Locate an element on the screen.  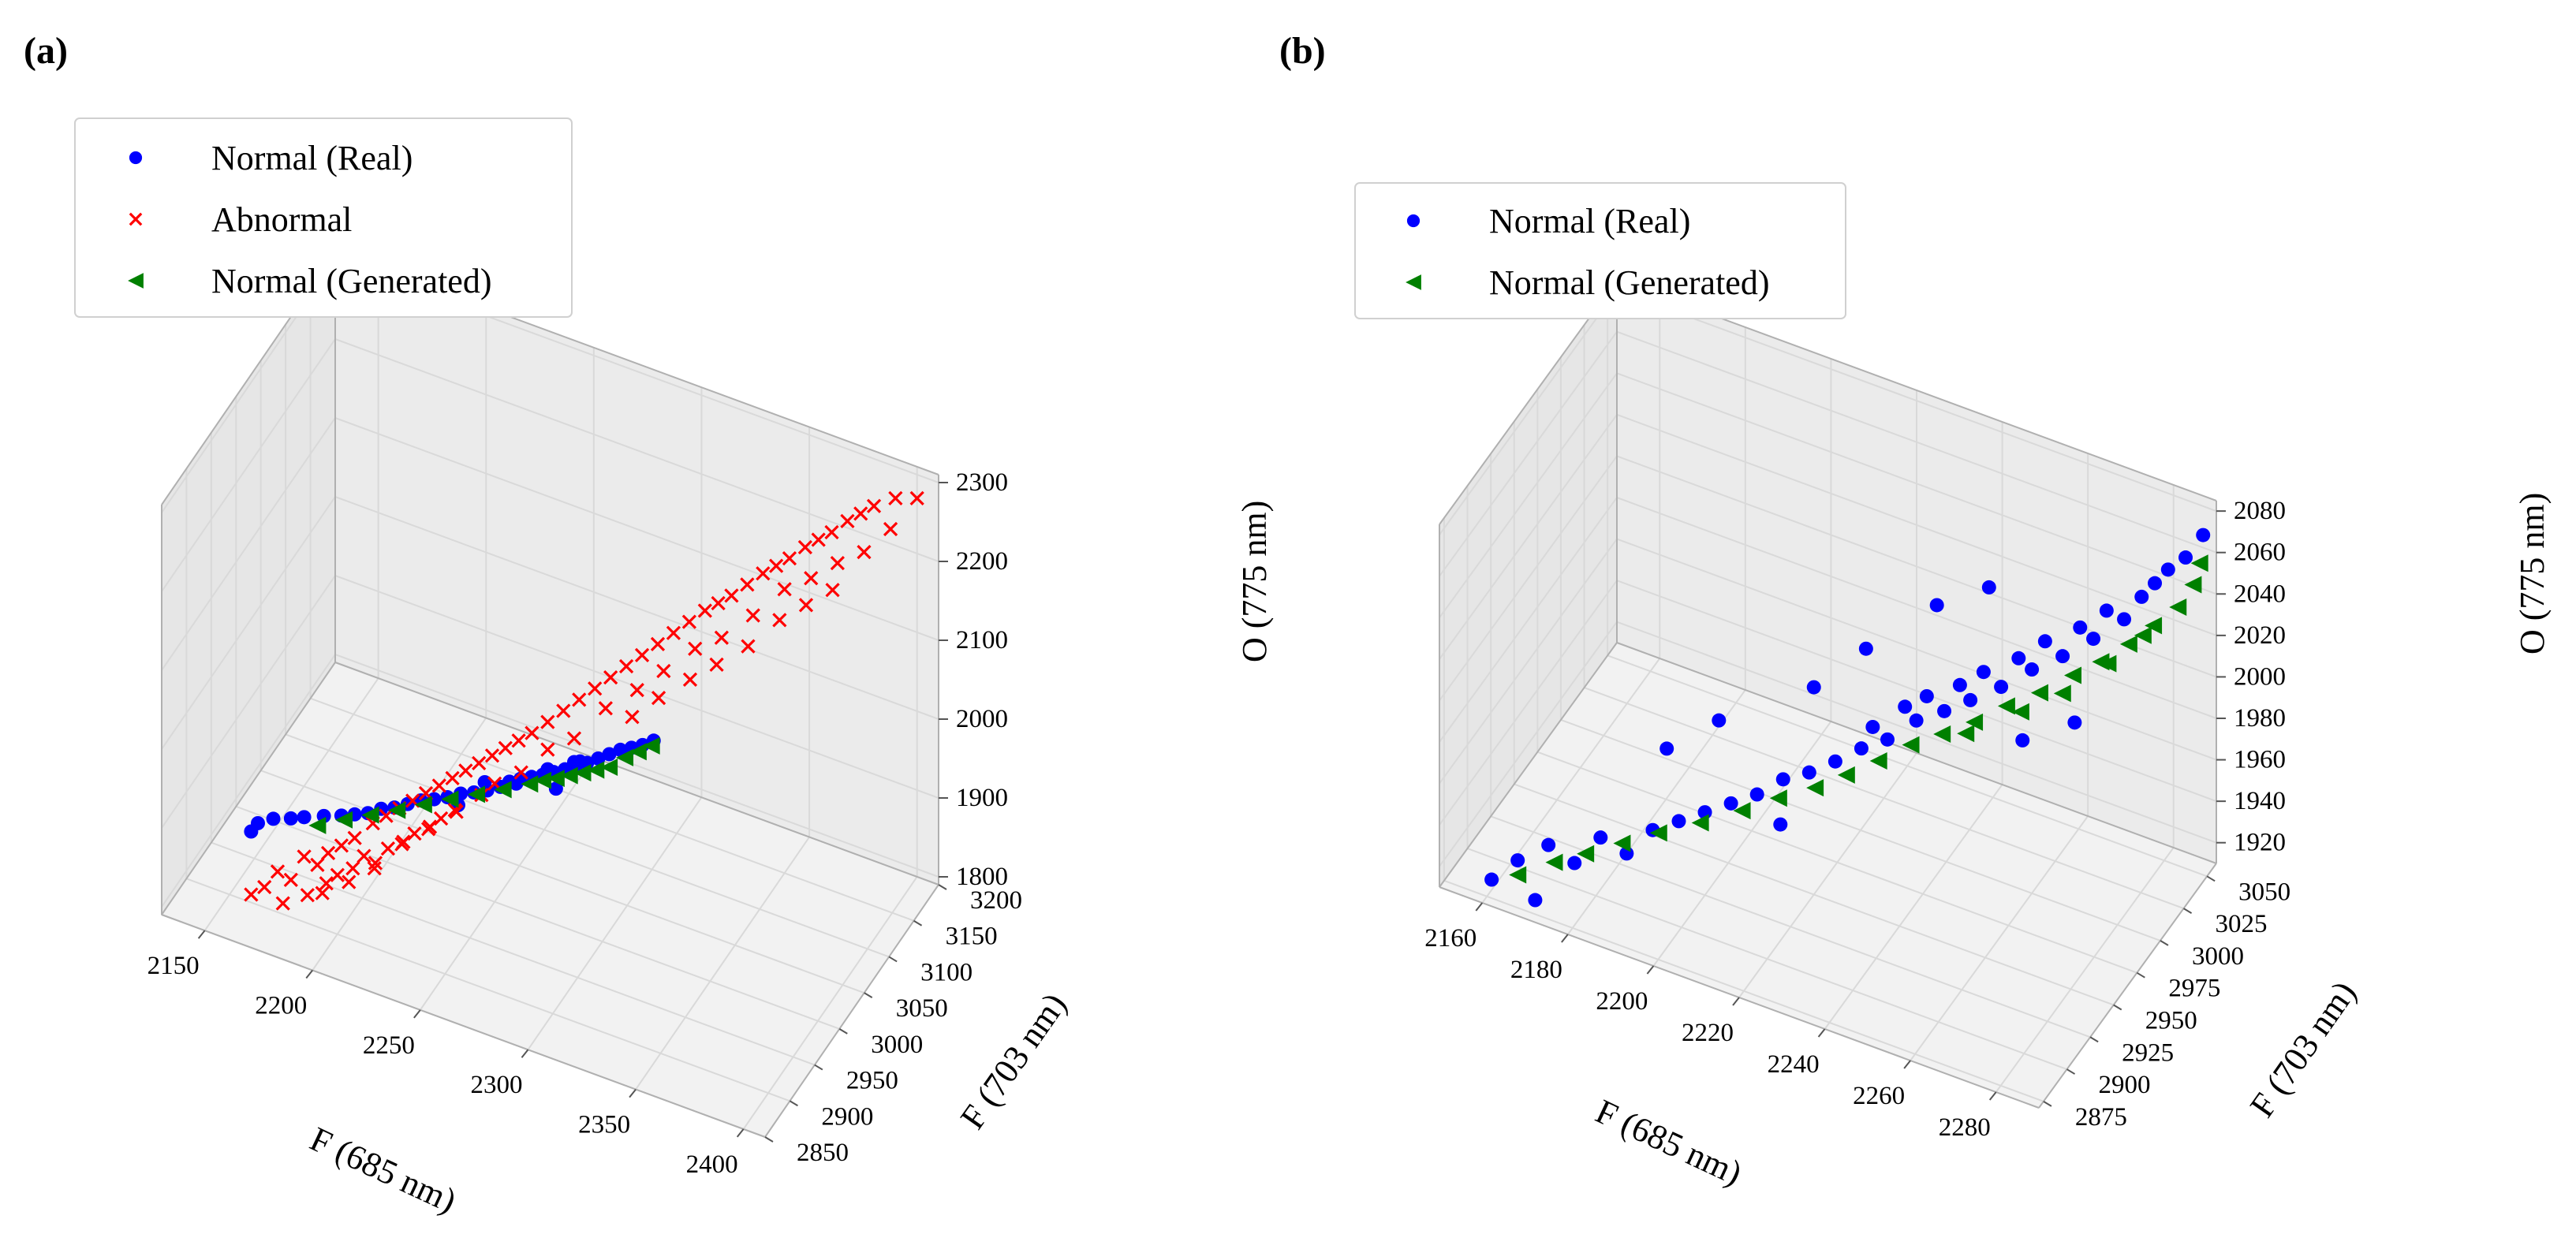
panel-b-legend: Normal (Real) Normal (Generated) is located at coordinates (1600, 250).